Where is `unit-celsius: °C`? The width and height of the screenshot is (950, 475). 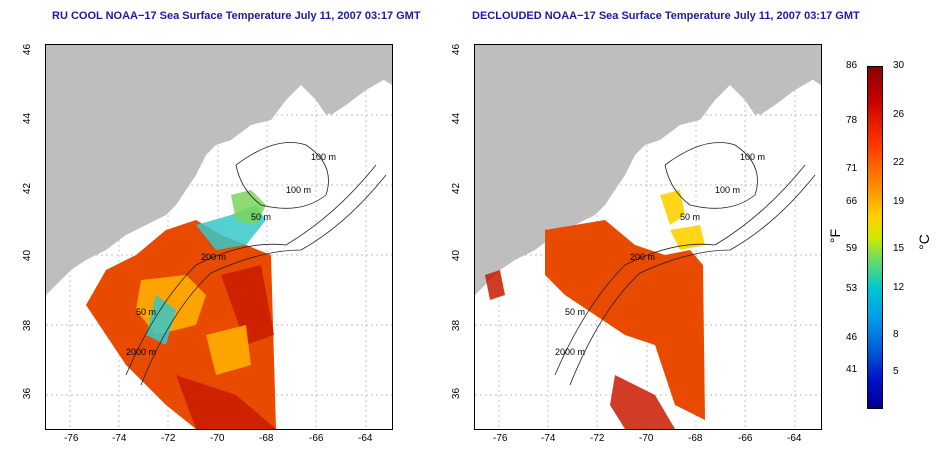
unit-celsius: °C is located at coordinates (923, 242).